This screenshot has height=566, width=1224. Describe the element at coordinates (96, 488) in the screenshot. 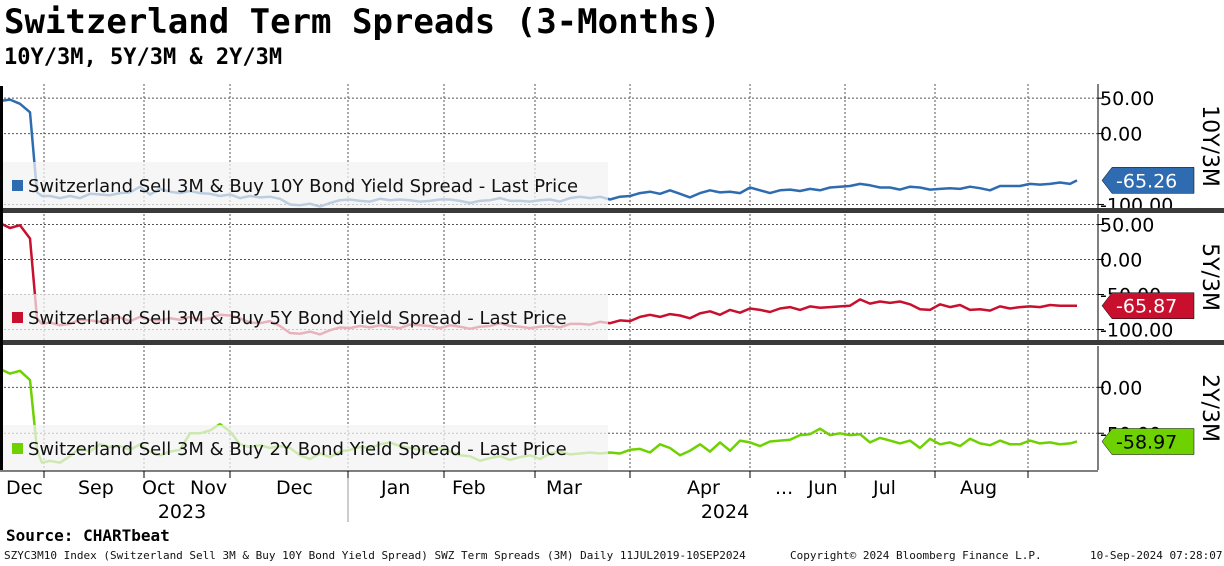

I see `x-month-label: Sep` at that location.